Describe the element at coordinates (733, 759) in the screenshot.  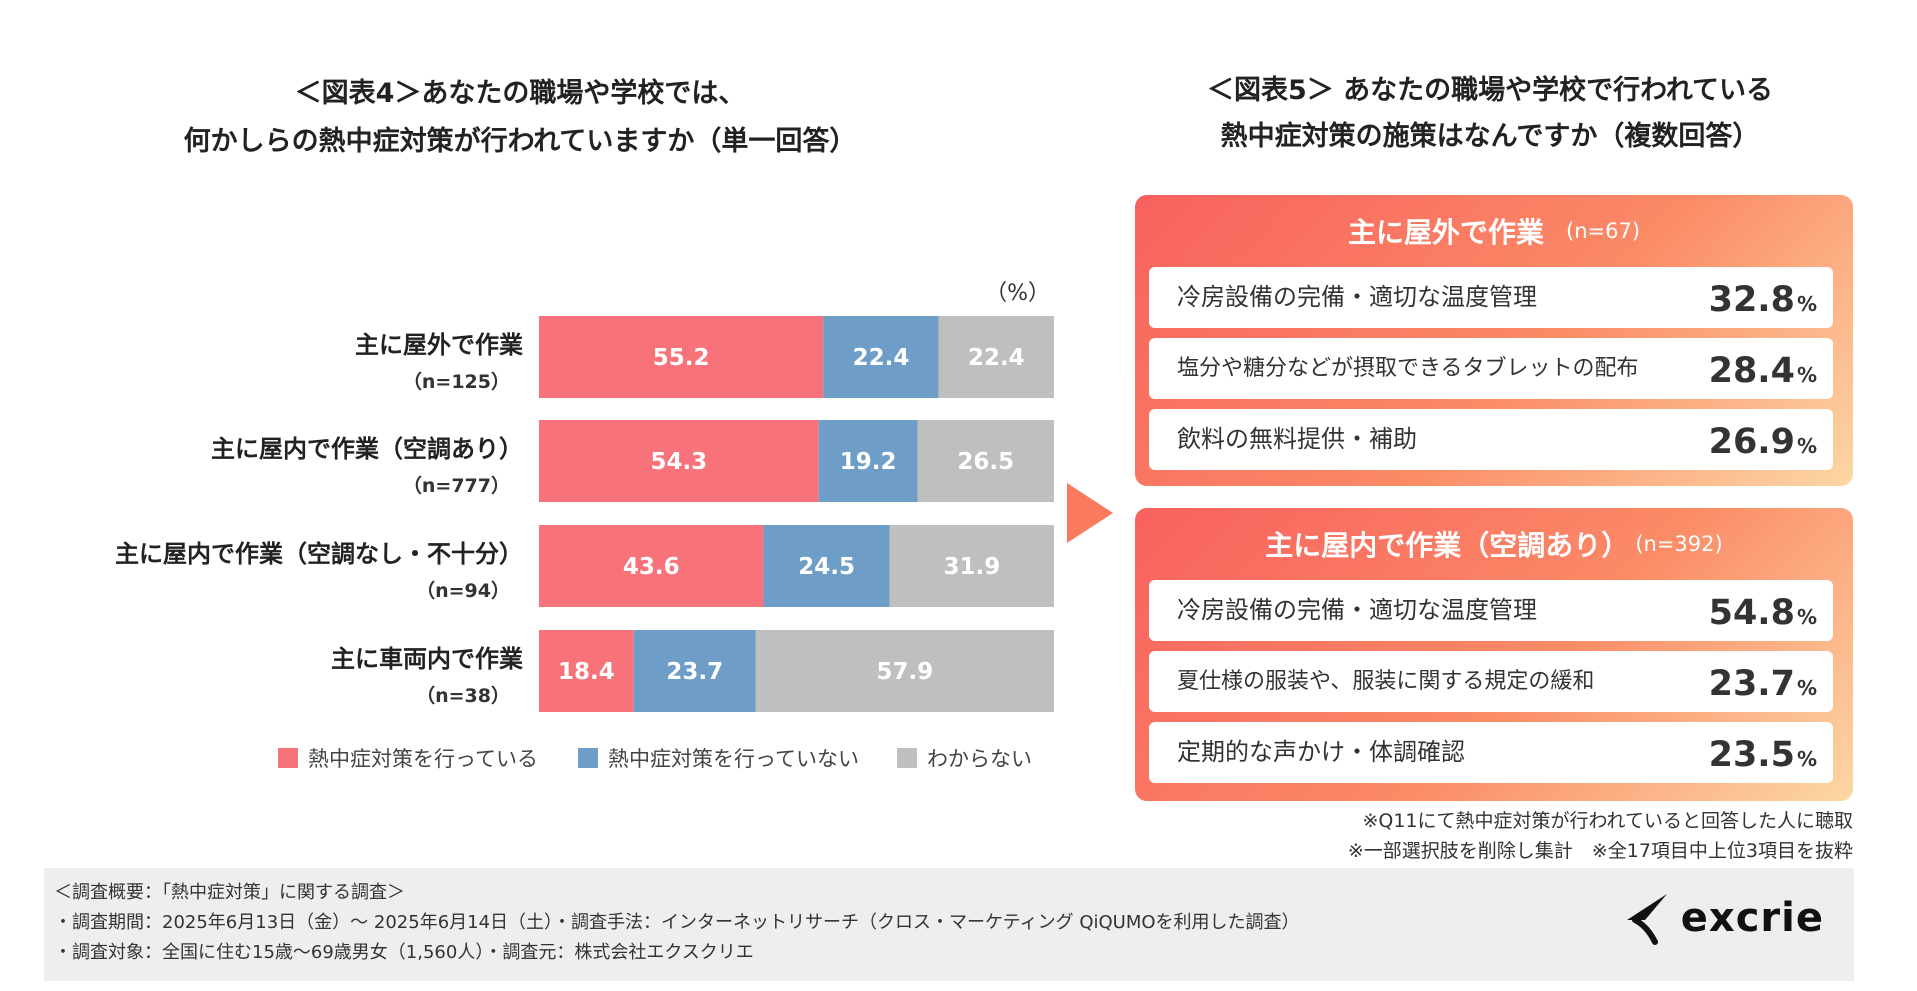
I see `legend-label: 熱中症対策を行っていない` at that location.